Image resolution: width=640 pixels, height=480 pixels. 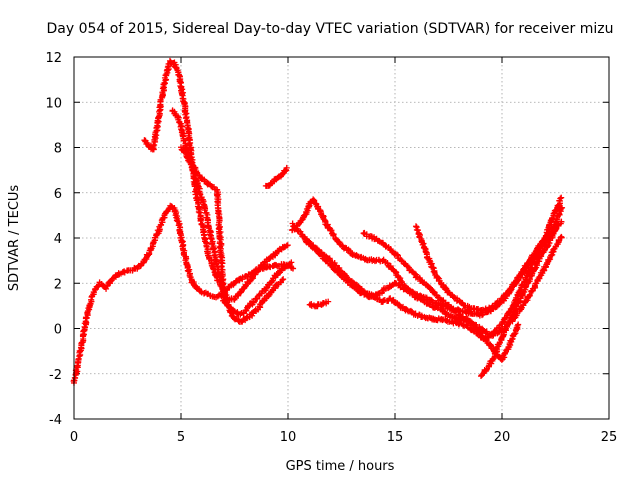 What do you see at coordinates (395, 437) in the screenshot?
I see `x-tick-label: 15` at bounding box center [395, 437].